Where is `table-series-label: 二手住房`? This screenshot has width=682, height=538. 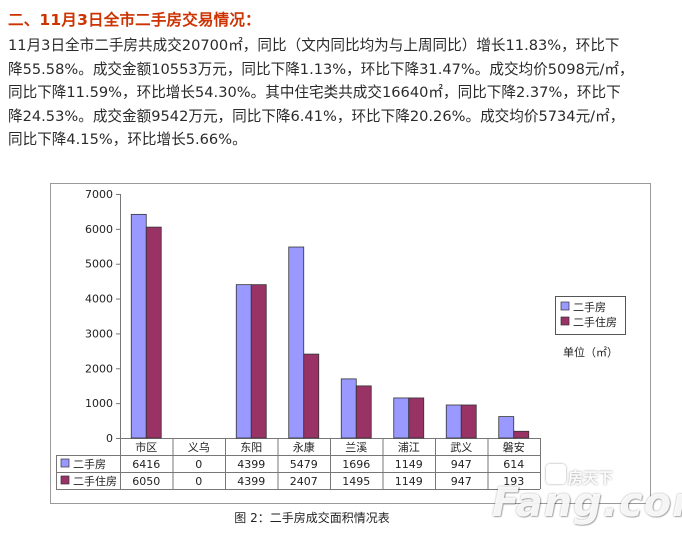 table-series-label: 二手住房 is located at coordinates (95, 481).